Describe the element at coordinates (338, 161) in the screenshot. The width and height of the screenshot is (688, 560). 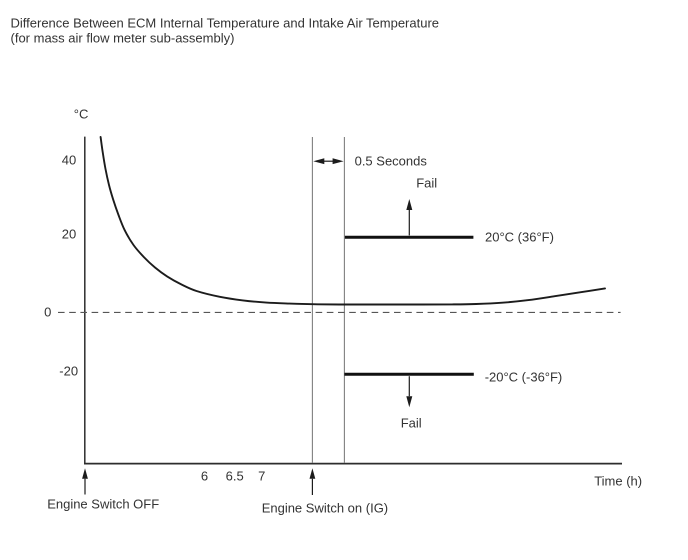
I see `interval-double-arrow-right-head` at that location.